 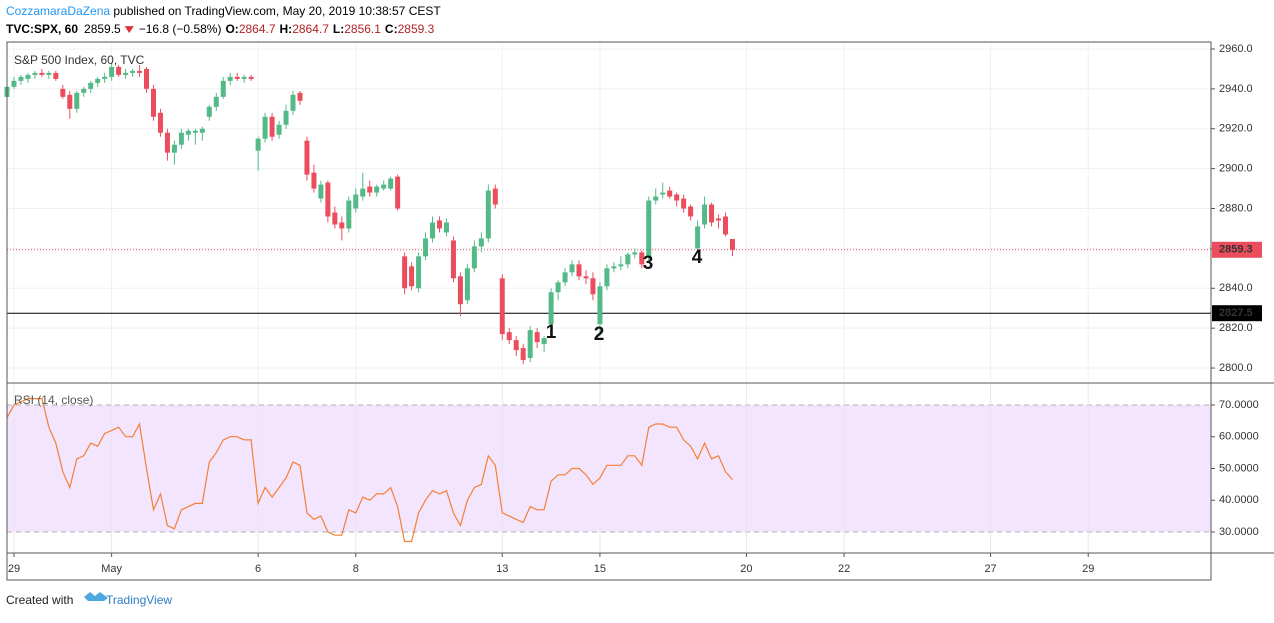 I want to click on annotation: 1, so click(x=551, y=332).